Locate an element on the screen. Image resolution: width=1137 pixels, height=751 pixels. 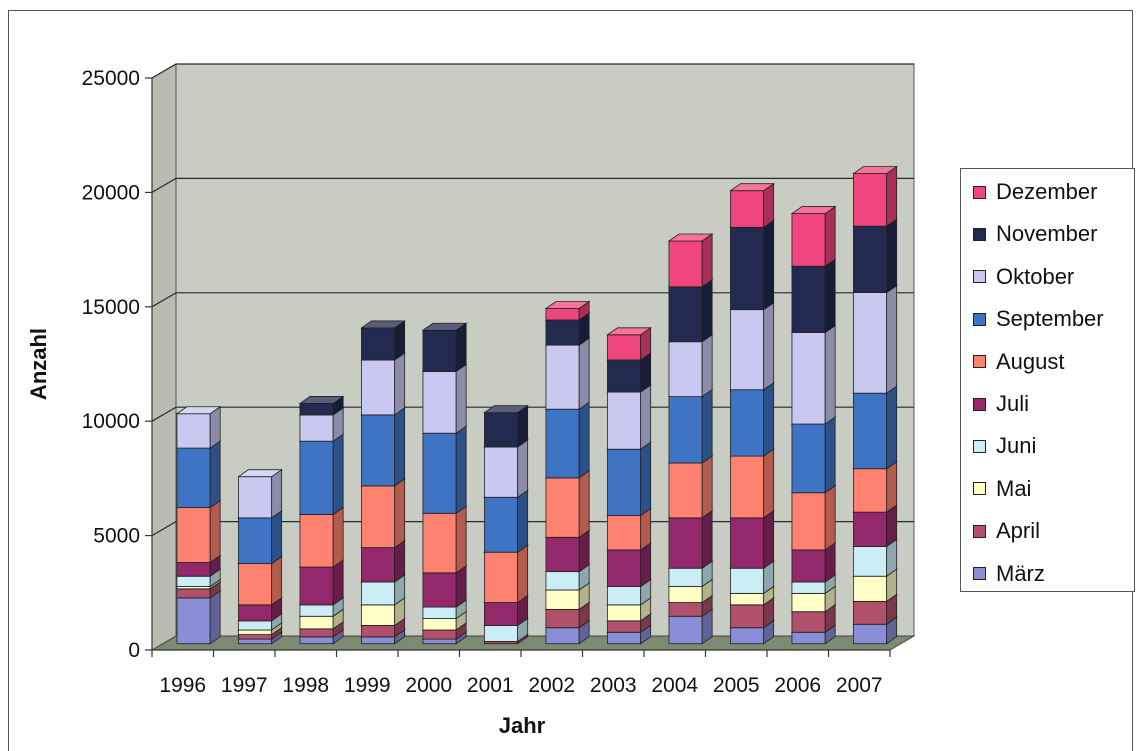
legend-item: August is located at coordinates (1019, 362).